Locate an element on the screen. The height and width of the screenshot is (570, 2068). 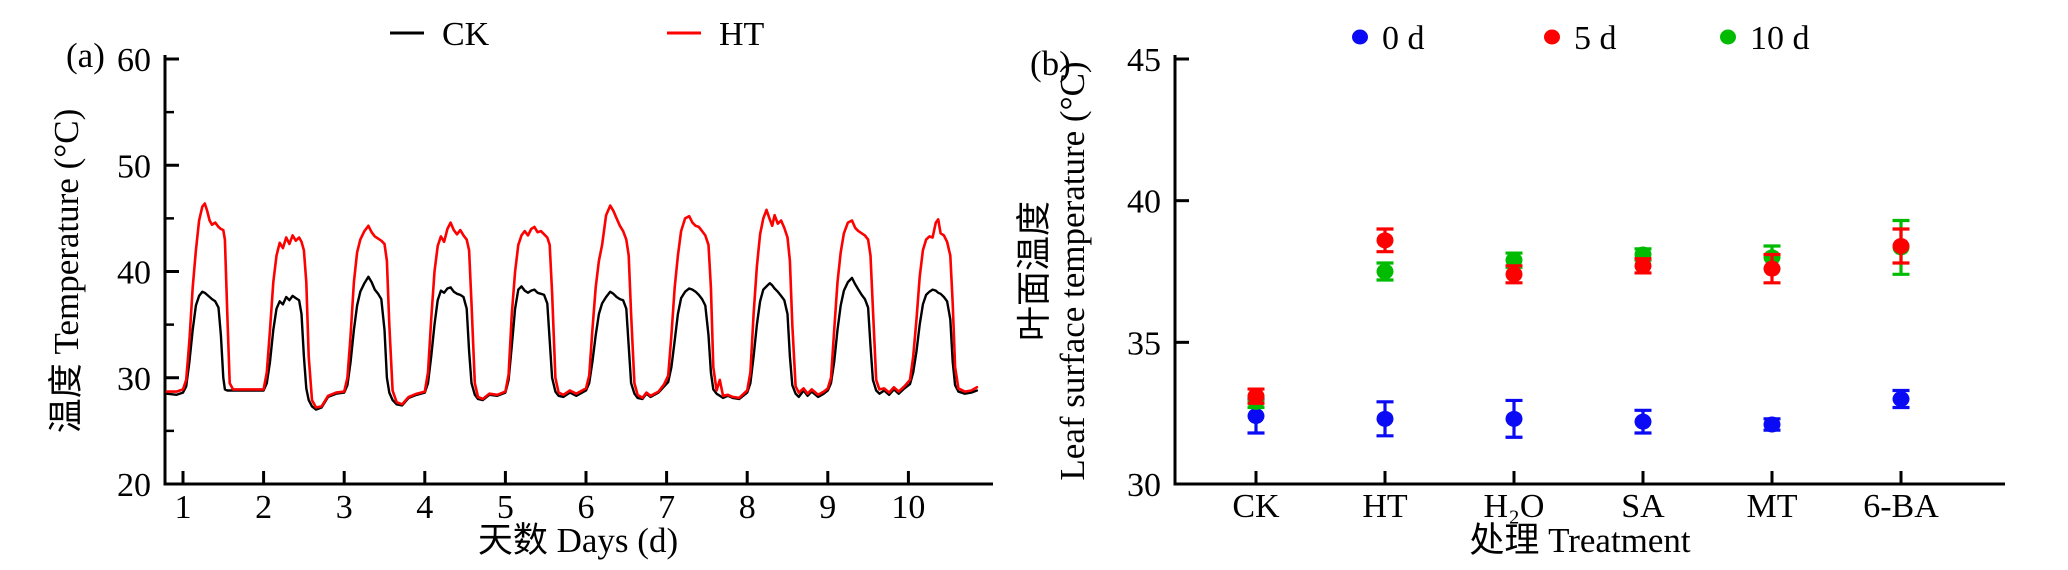
panel-b-point-10d-H₂O is located at coordinates (1514, 260).